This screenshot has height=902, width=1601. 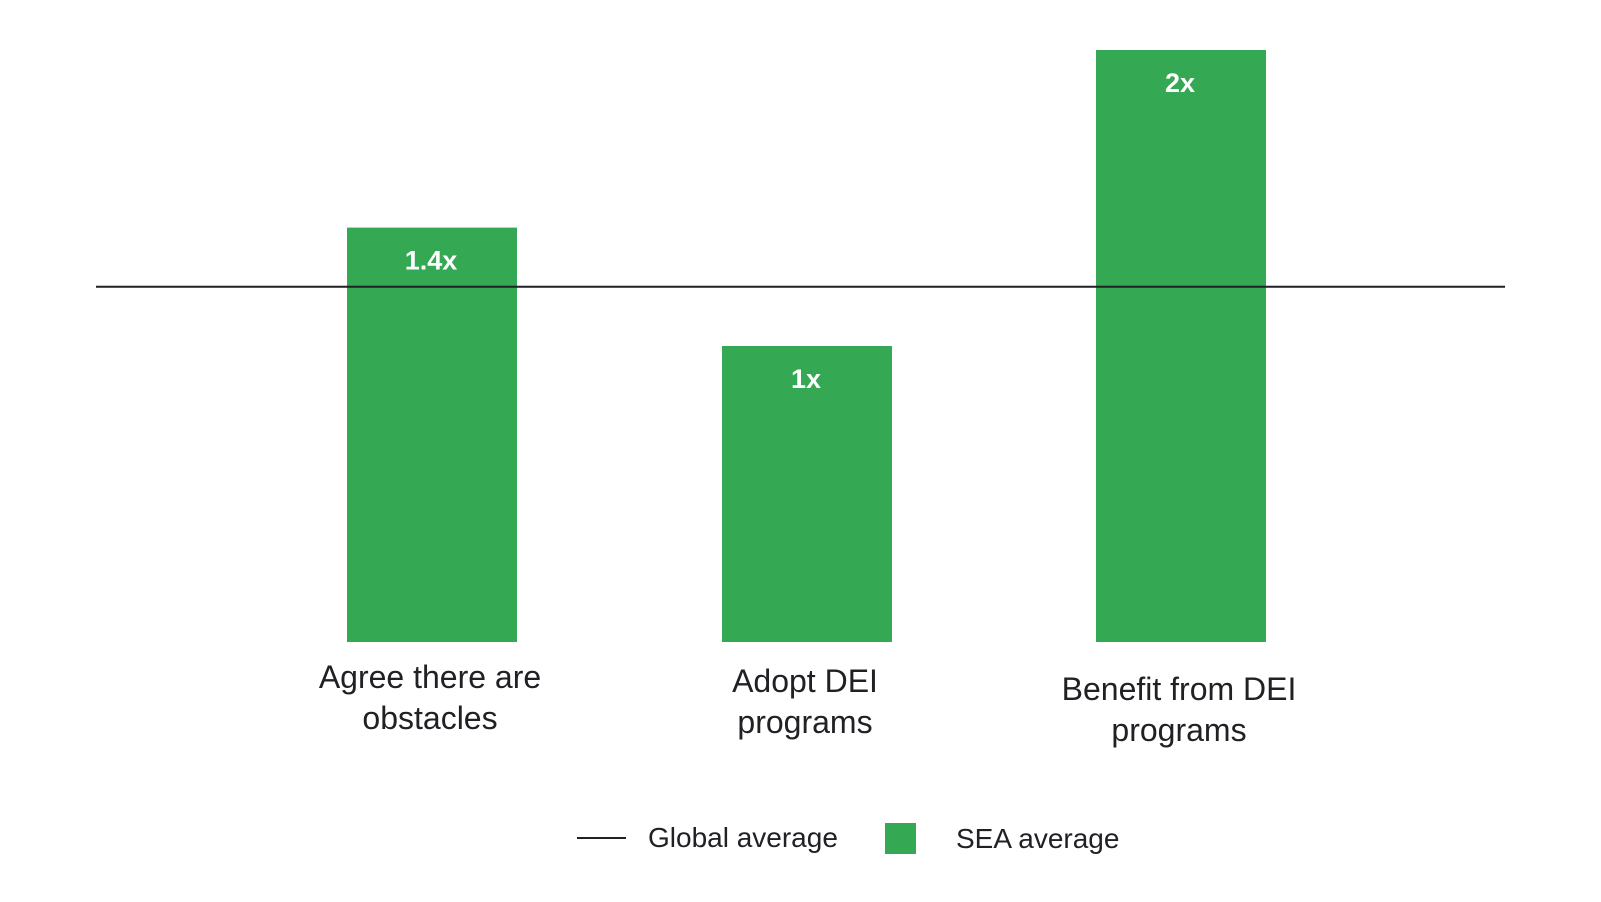 What do you see at coordinates (430, 677) in the screenshot?
I see `category-label-line: Agree there are` at bounding box center [430, 677].